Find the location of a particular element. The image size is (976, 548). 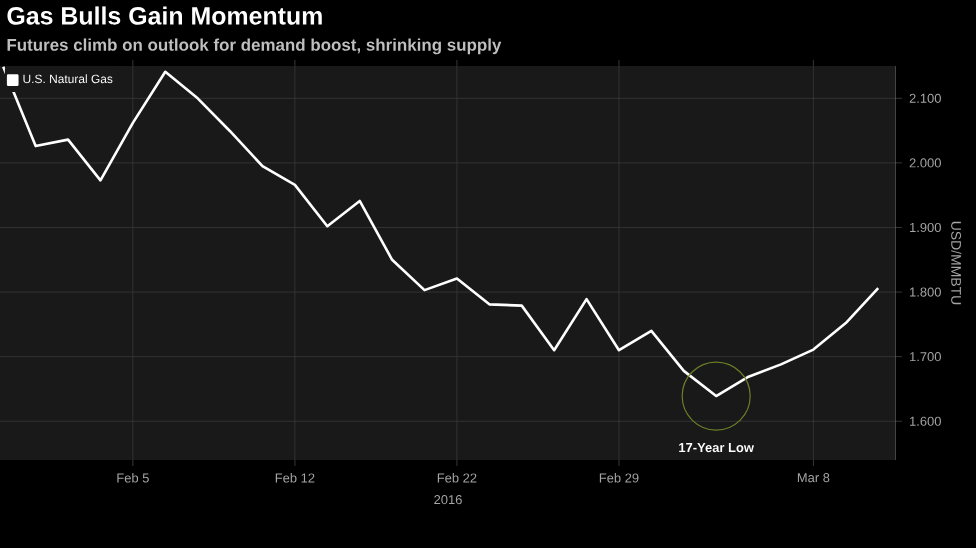

chart-title: Gas Bulls Gain Momentum is located at coordinates (164, 15).